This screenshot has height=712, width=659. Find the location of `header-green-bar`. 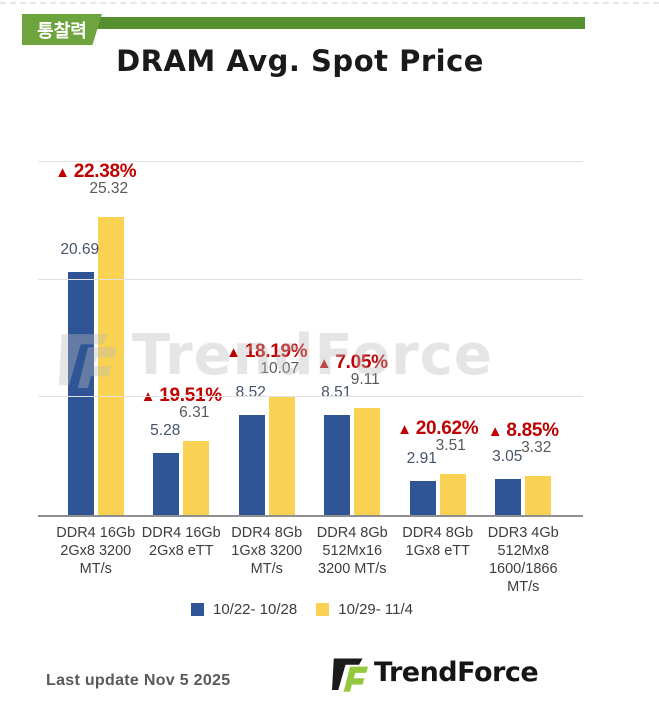

header-green-bar is located at coordinates (307, 23).